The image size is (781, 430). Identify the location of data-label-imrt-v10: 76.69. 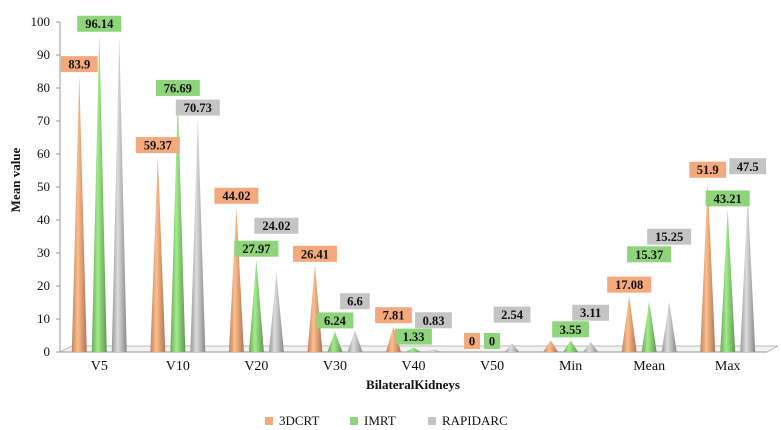
(178, 88).